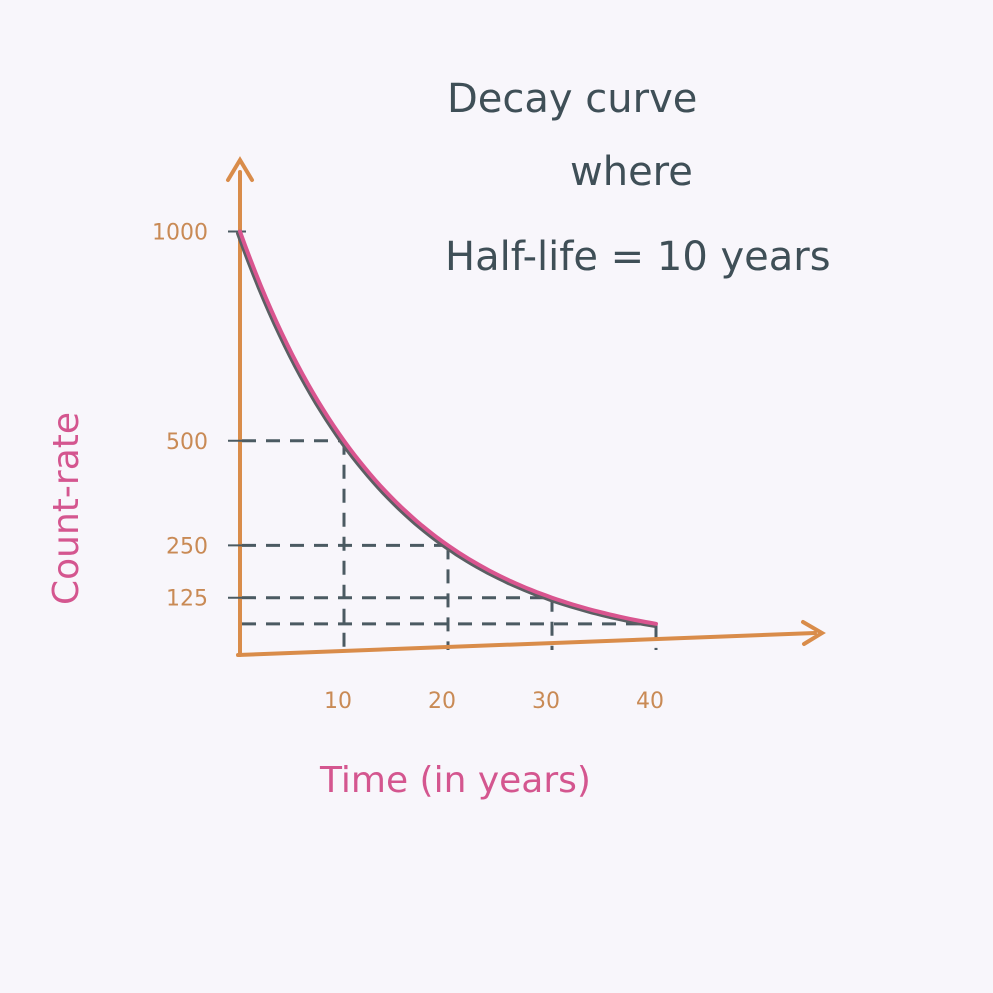  I want to click on title-line-2: where, so click(631, 172).